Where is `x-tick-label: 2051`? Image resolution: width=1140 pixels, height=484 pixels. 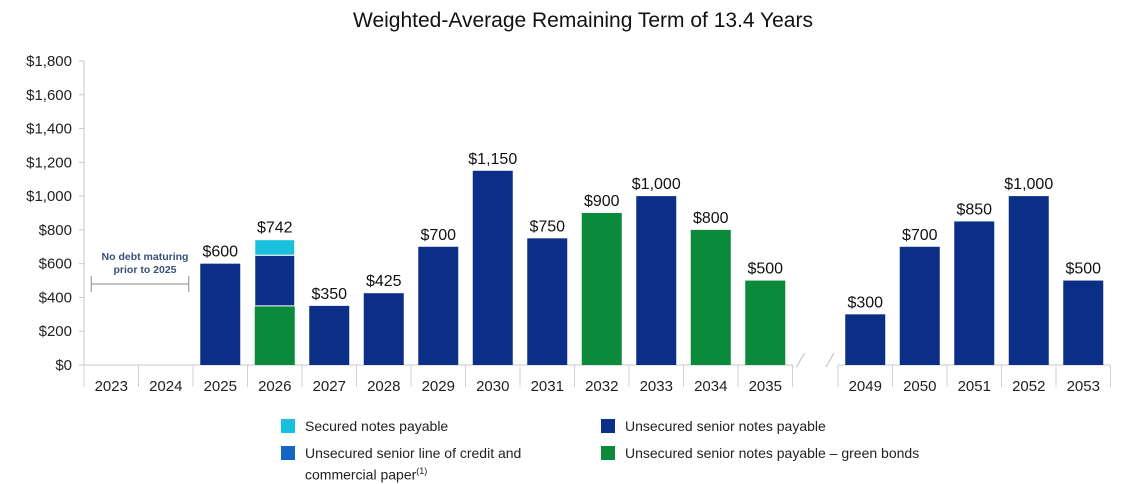
x-tick-label: 2051 is located at coordinates (974, 386).